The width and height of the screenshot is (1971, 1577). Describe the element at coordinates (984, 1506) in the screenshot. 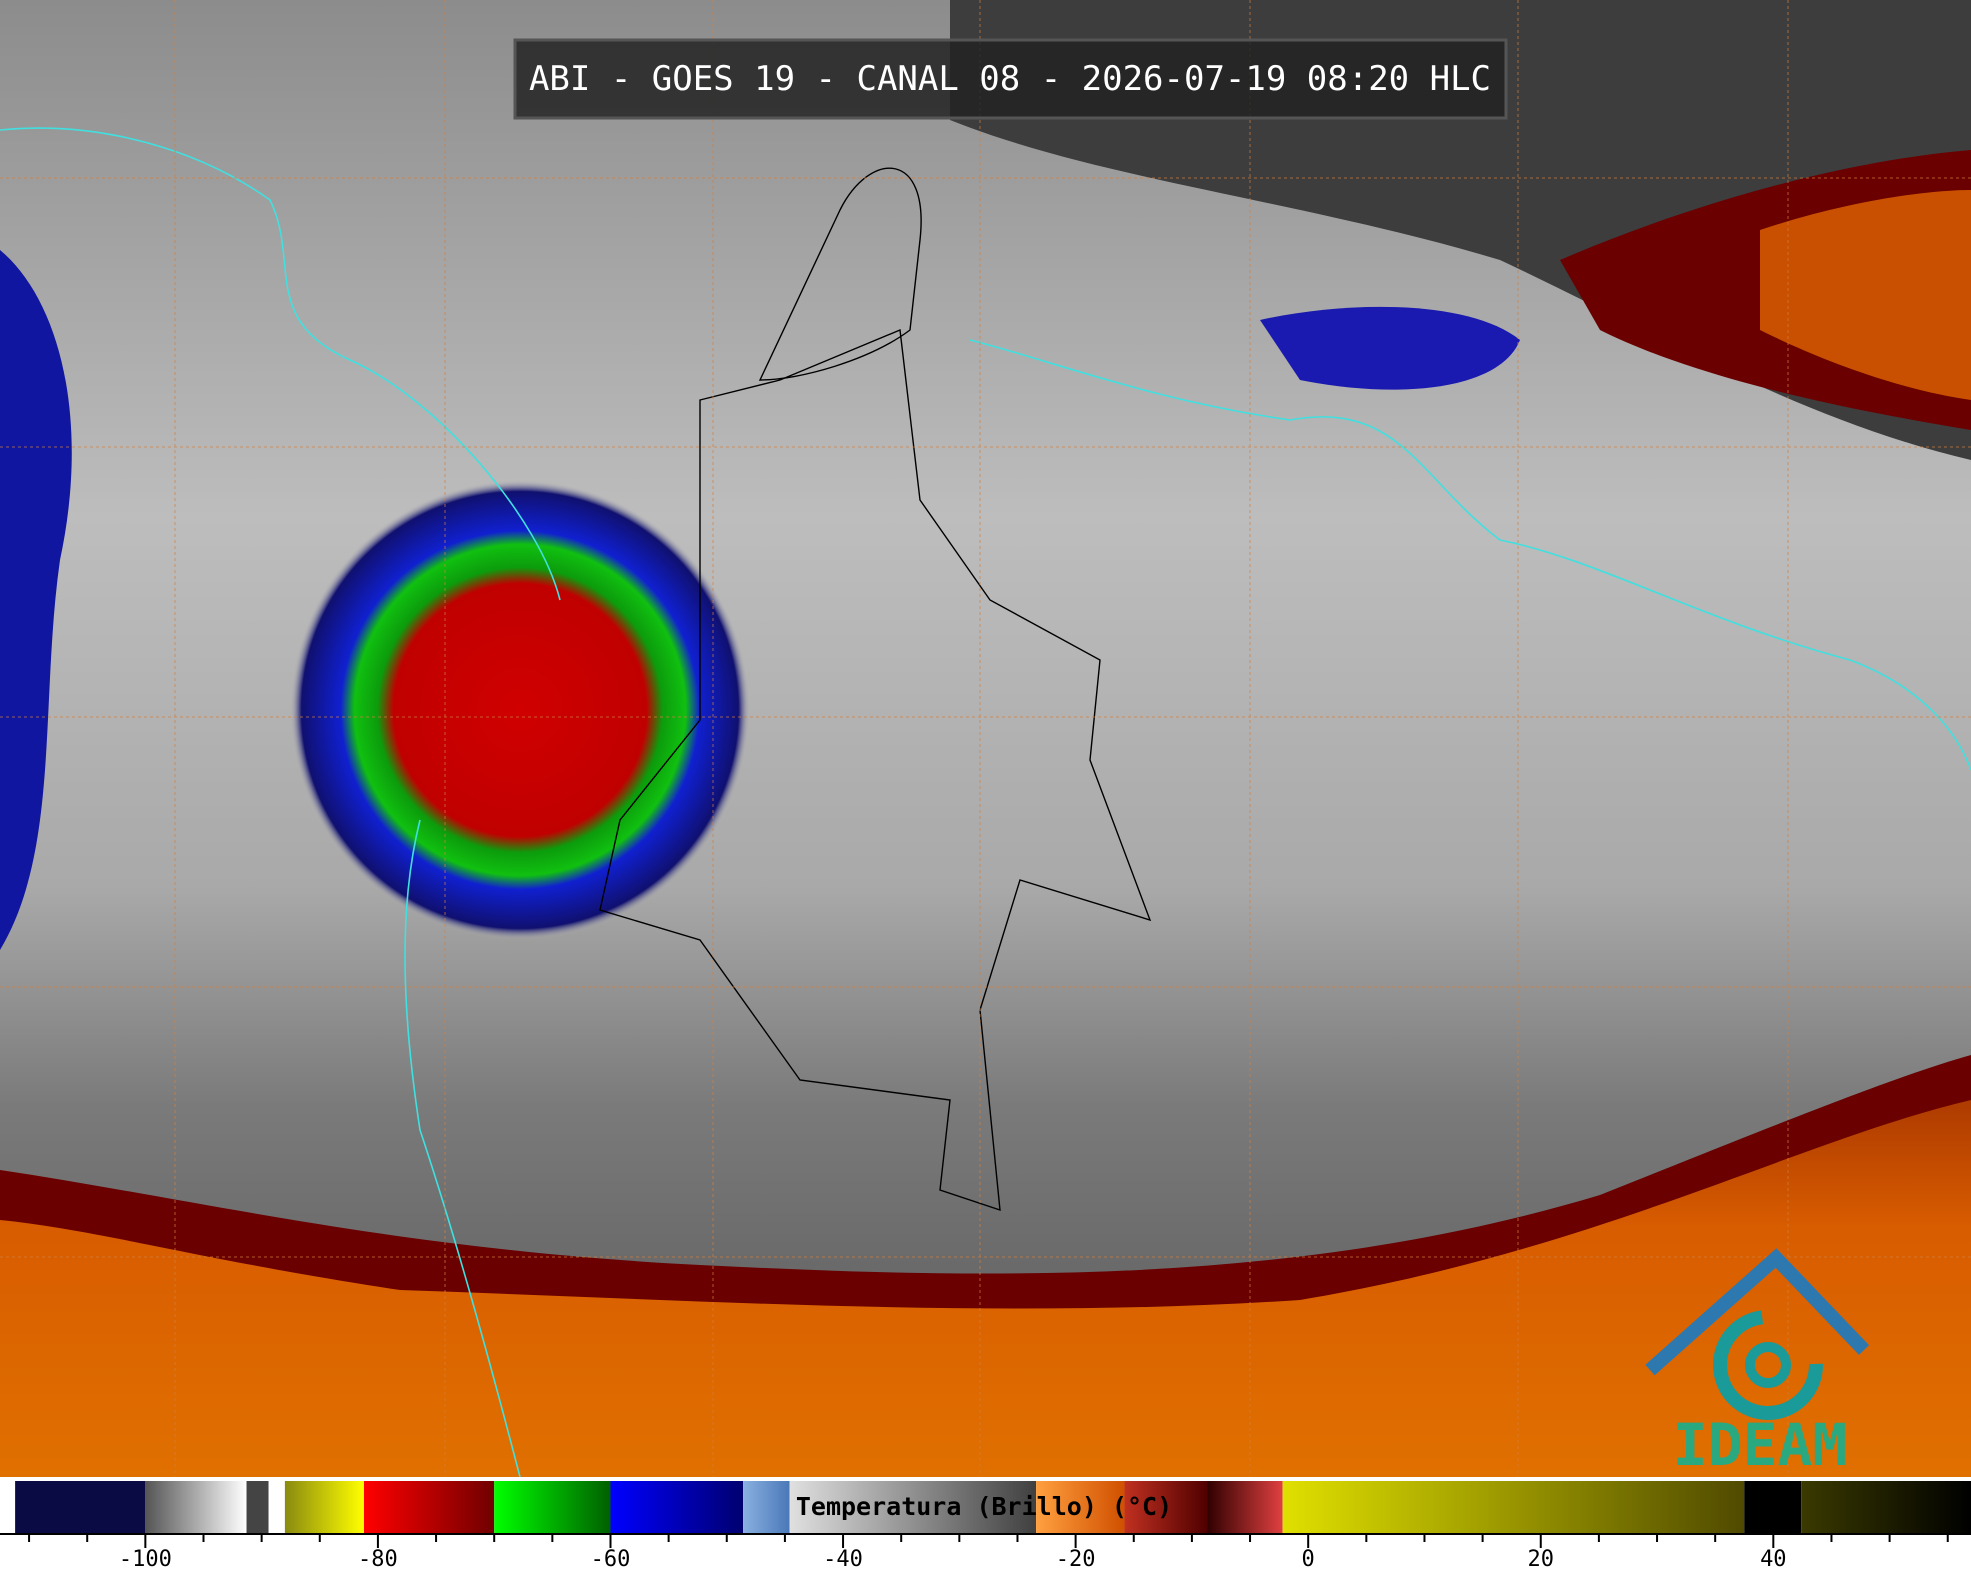

I see `colorbar-label: Temperatura (Brillo) (°C)` at that location.